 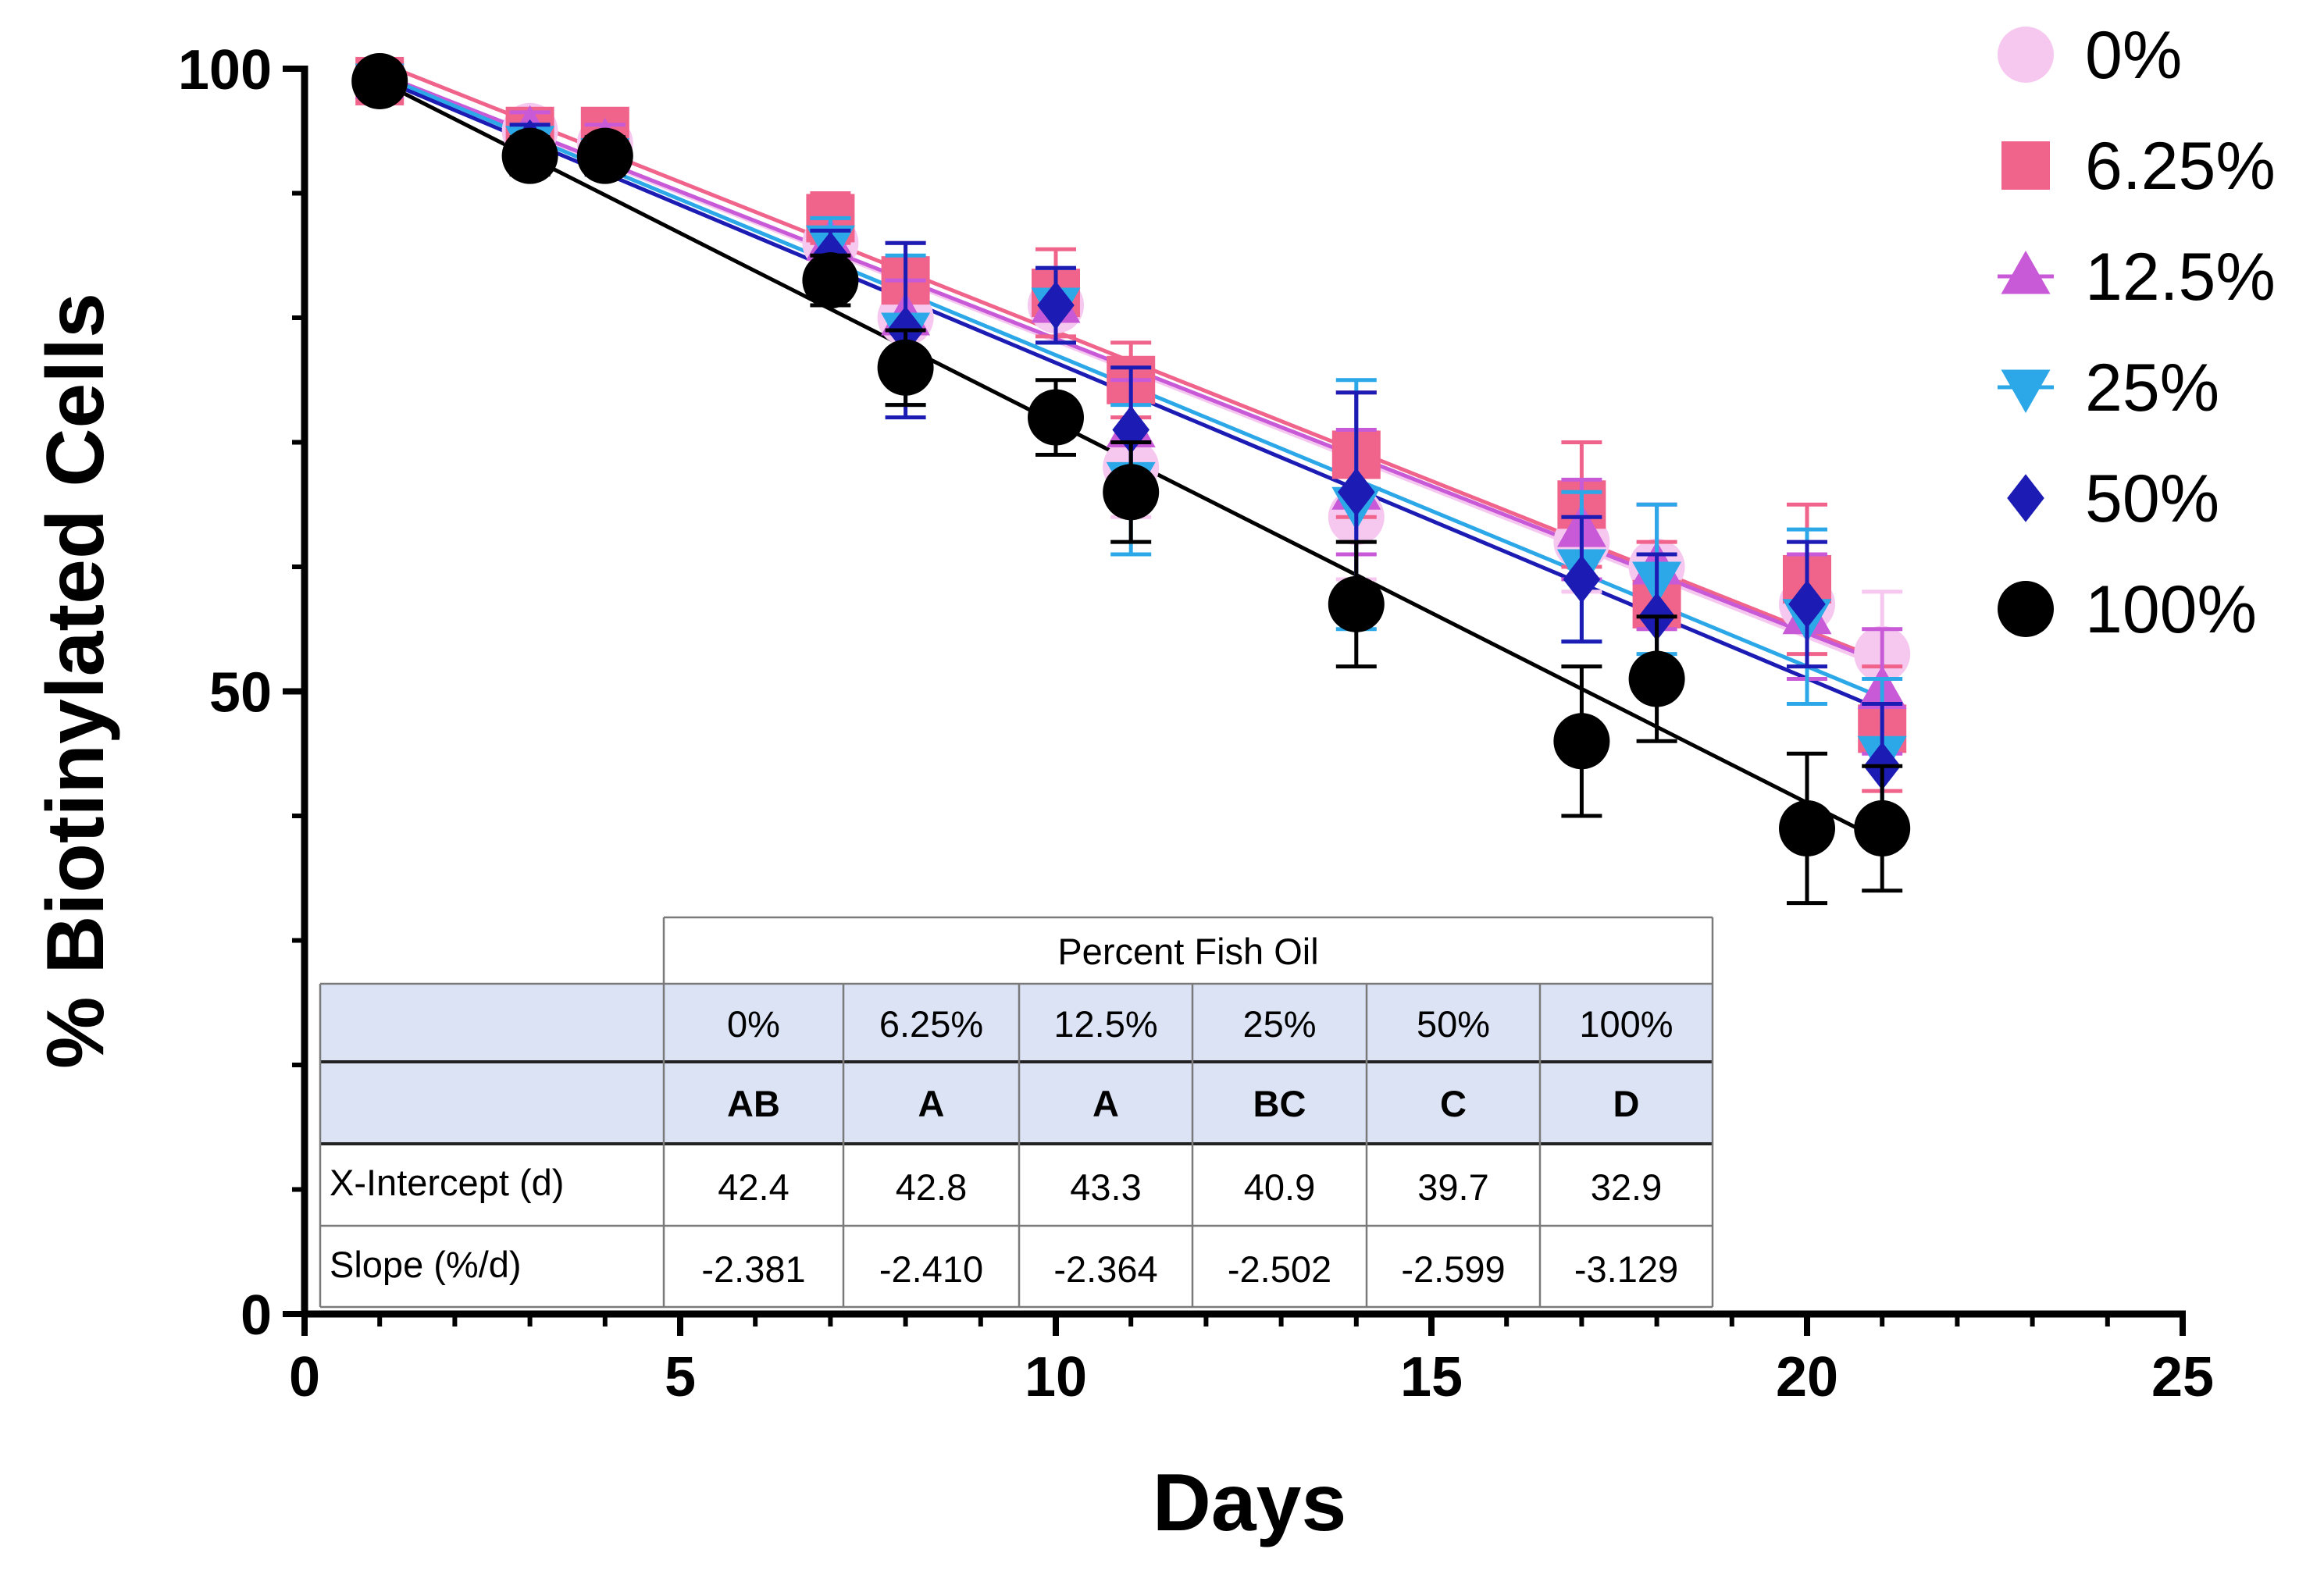 I want to click on table-header-fill, so click(x=1017, y=1064).